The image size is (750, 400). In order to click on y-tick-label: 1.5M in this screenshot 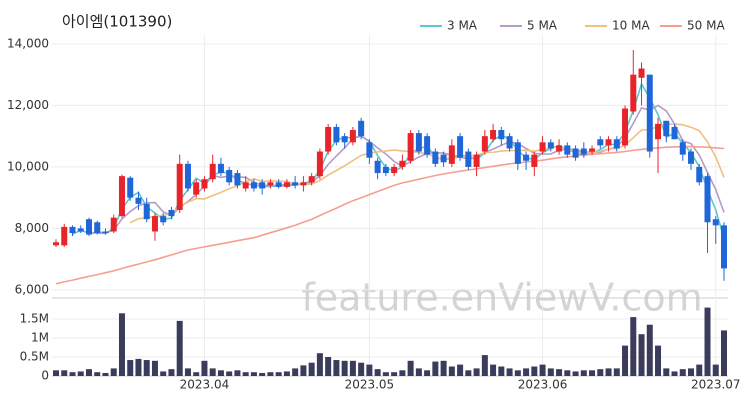, I will do `click(34, 319)`.